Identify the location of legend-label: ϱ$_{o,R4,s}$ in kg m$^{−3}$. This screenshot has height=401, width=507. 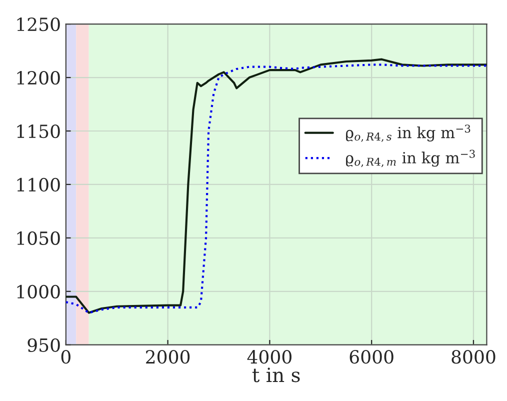
(408, 133).